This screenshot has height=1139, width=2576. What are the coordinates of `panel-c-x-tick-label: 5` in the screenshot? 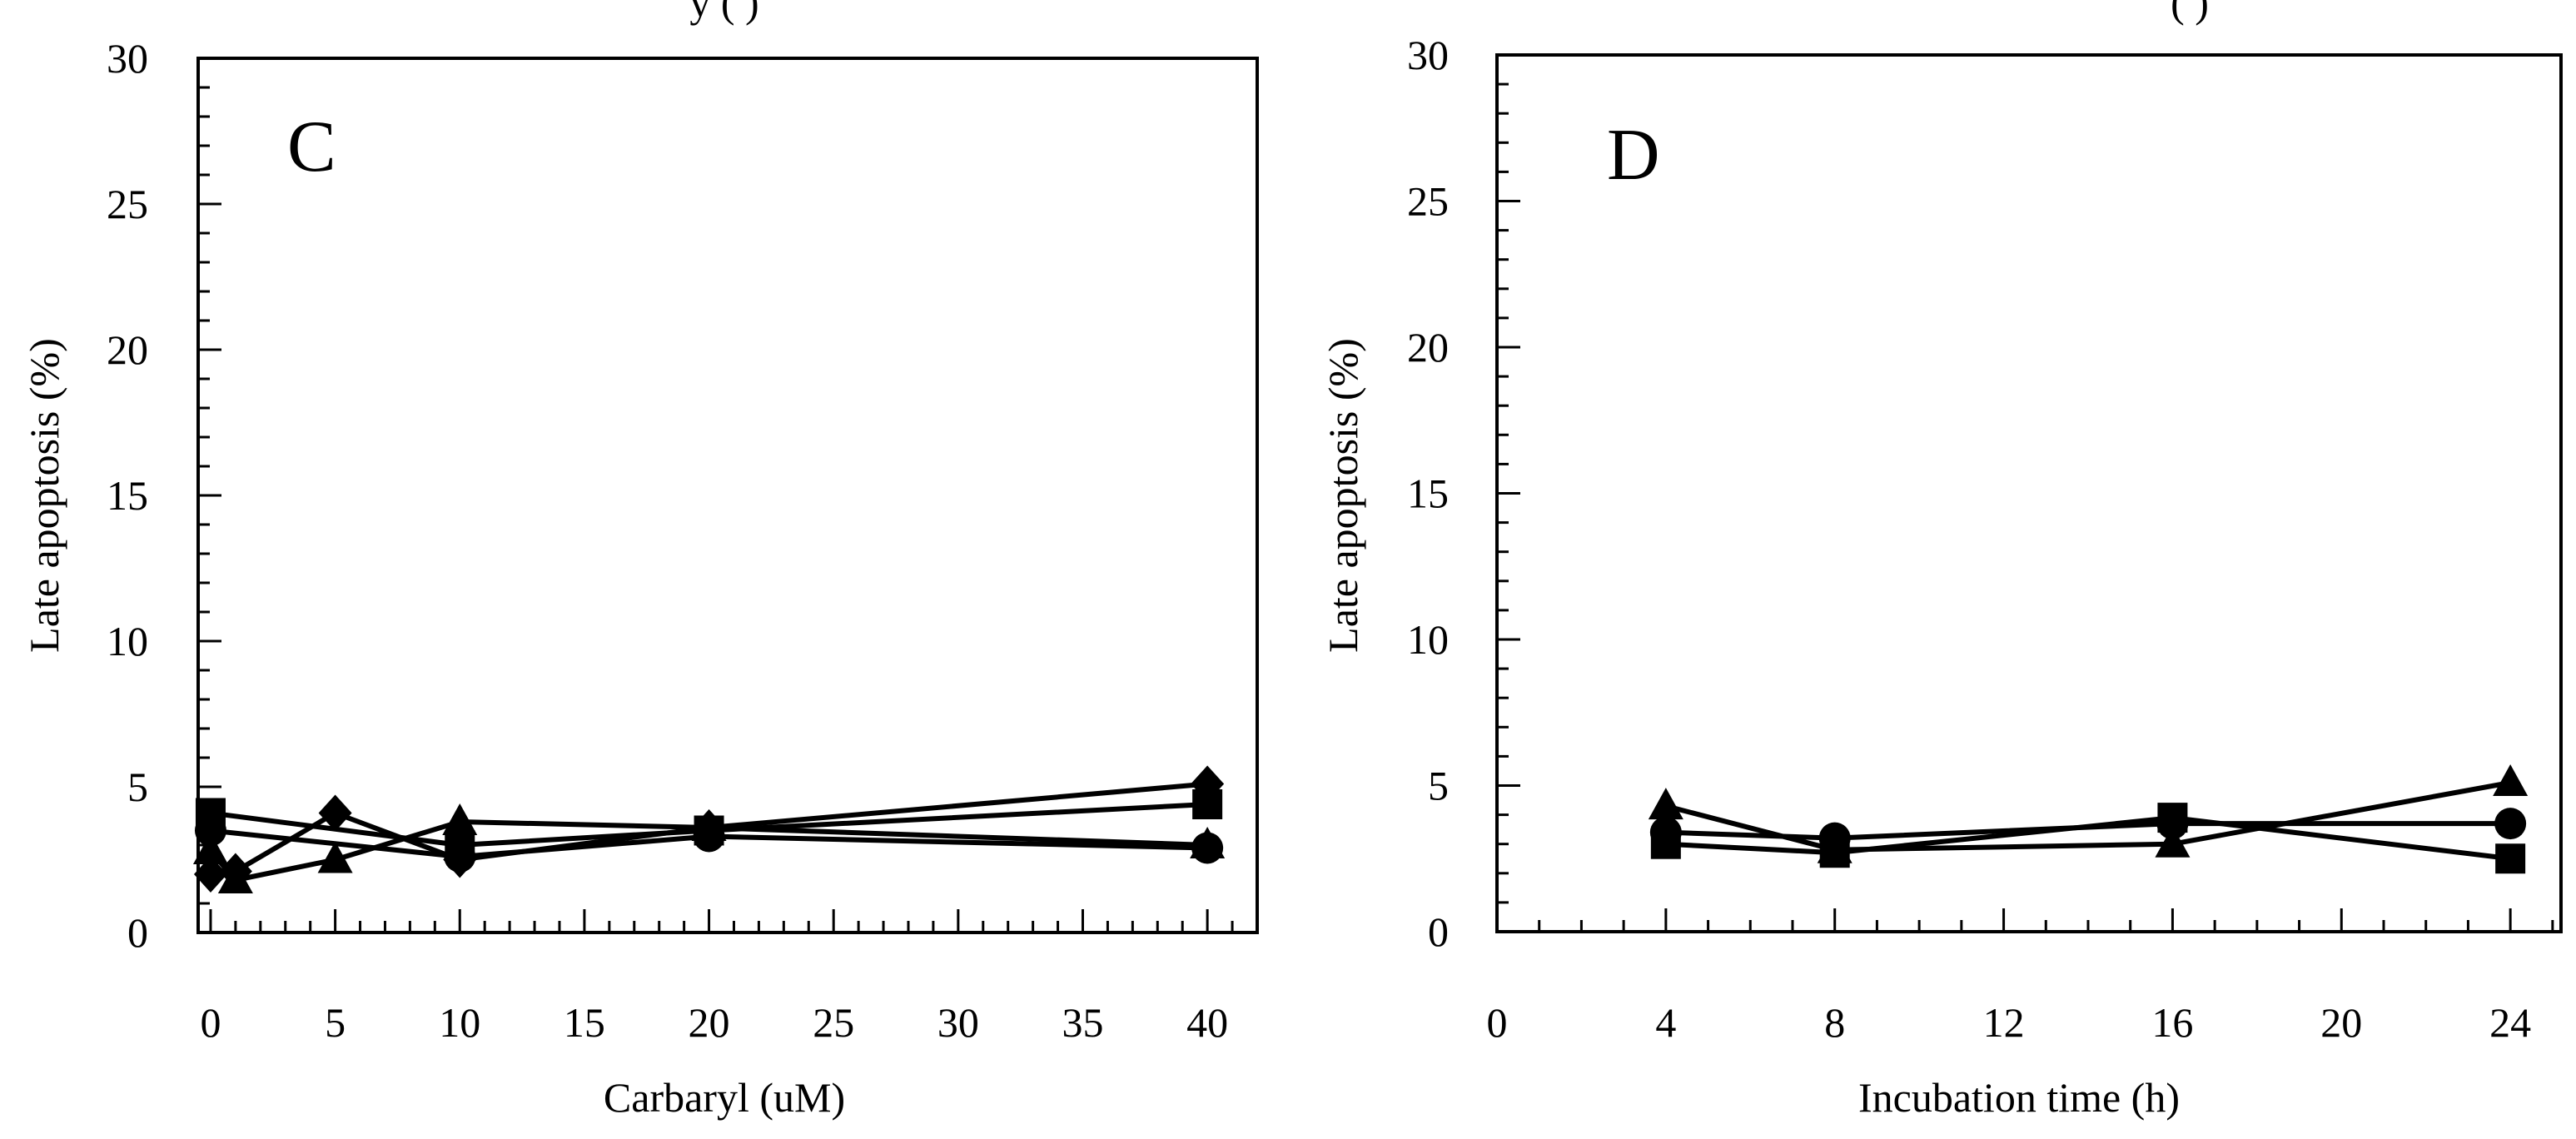 It's located at (335, 1023).